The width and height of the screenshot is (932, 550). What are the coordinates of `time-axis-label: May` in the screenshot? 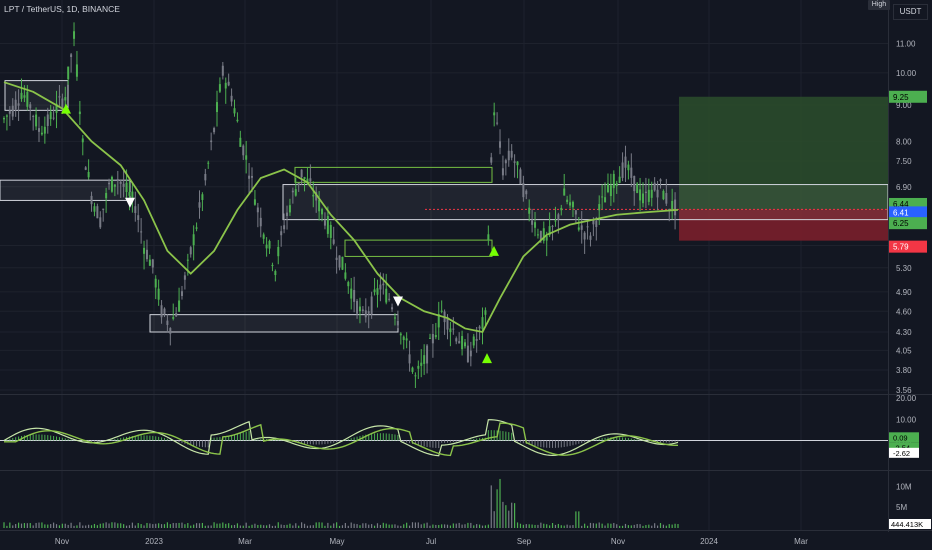 It's located at (336, 541).